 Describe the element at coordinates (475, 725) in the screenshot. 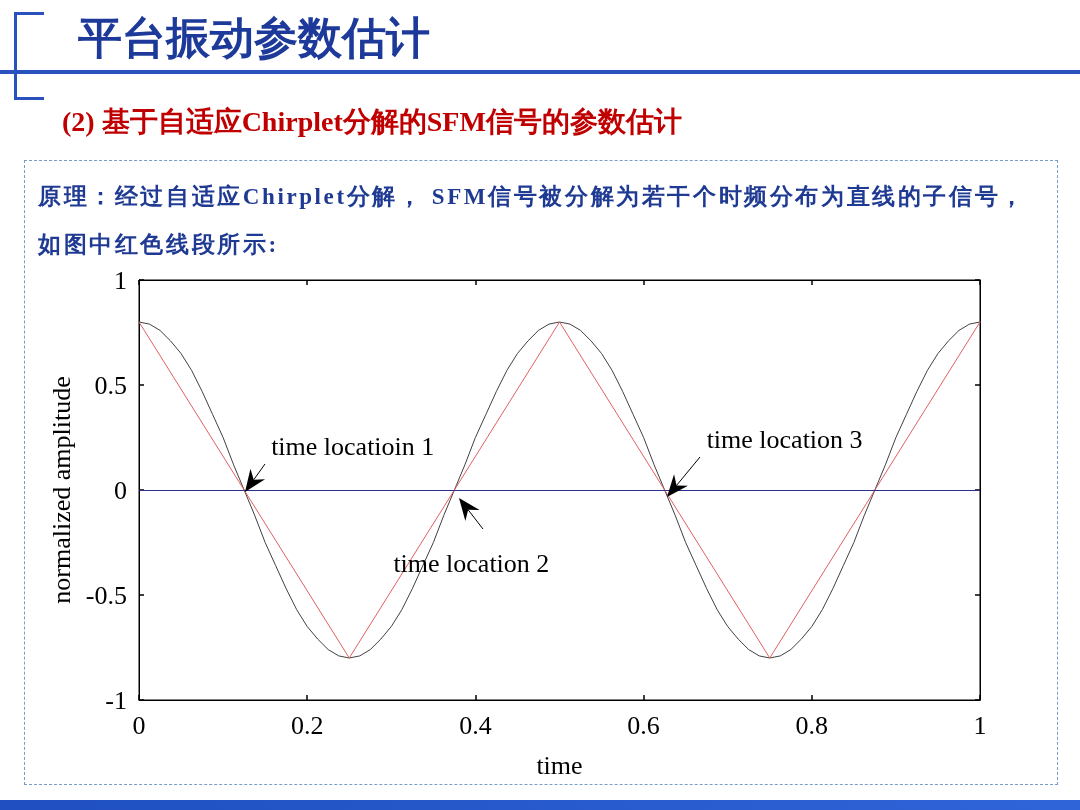

I see `x-tick-label: 0.4` at that location.